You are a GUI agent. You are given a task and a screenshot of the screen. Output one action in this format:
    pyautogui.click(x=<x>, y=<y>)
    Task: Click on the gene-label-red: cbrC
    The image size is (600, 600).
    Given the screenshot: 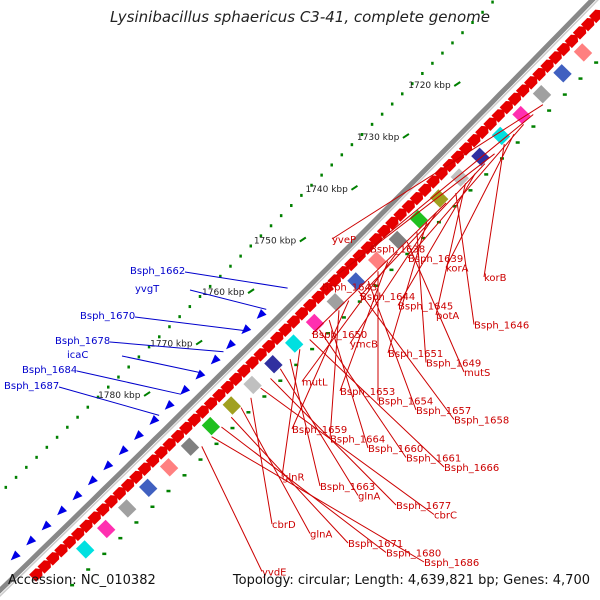 What is the action you would take?
    pyautogui.click(x=445, y=516)
    